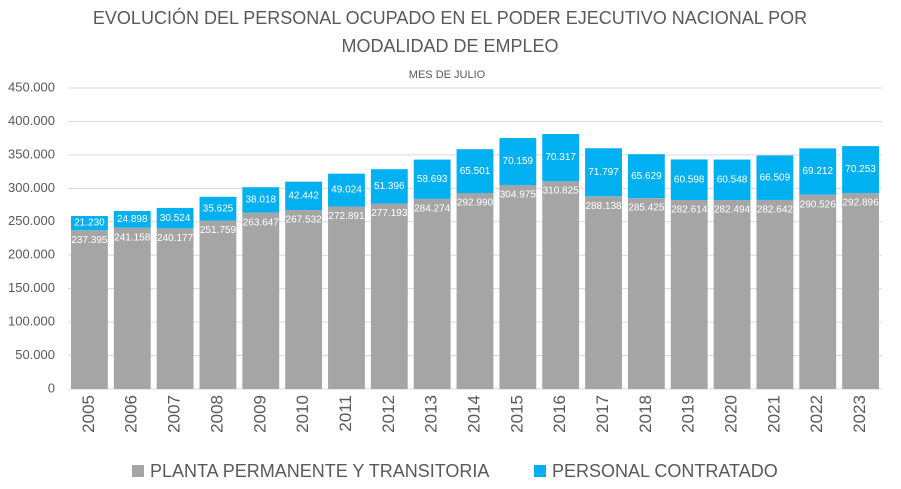 This screenshot has width=901, height=489. Describe the element at coordinates (602, 414) in the screenshot. I see `x-tick-label: 2017` at that location.